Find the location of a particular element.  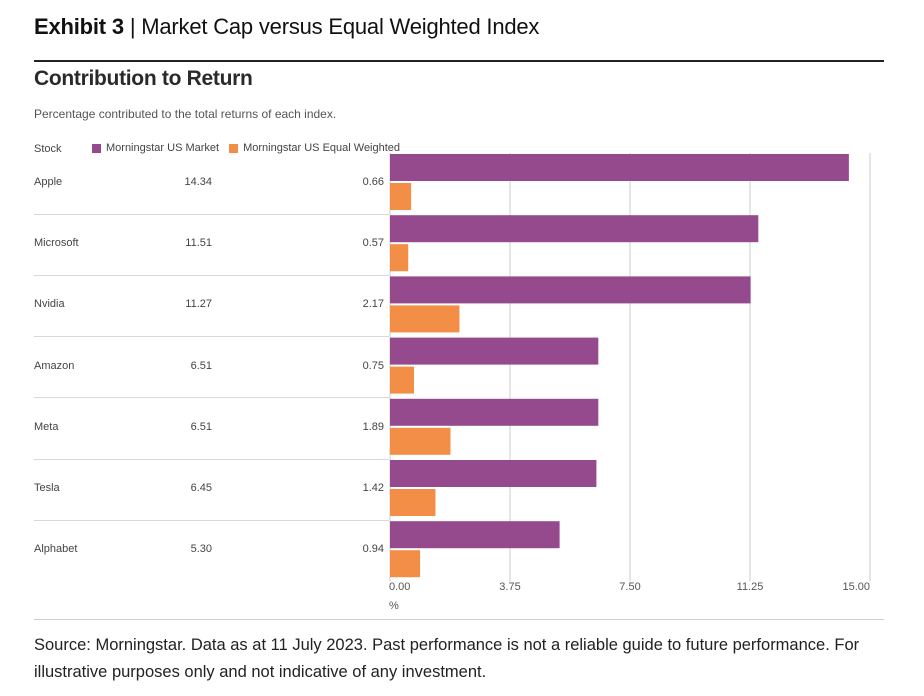

row-label-amazon: Amazon is located at coordinates (54, 365).